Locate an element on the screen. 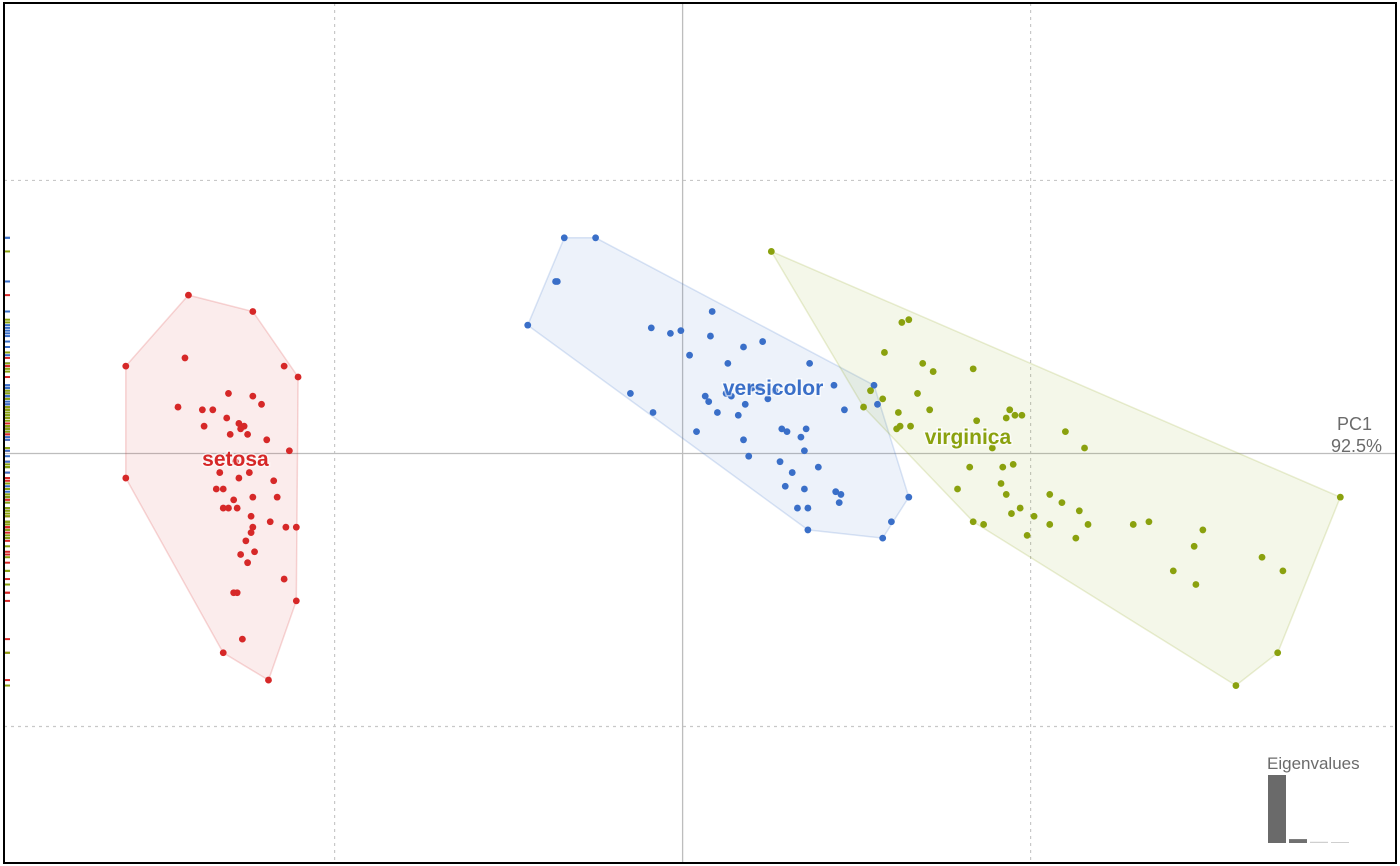 This screenshot has height=866, width=1400. group-label-versicolor: versicolor is located at coordinates (773, 388).